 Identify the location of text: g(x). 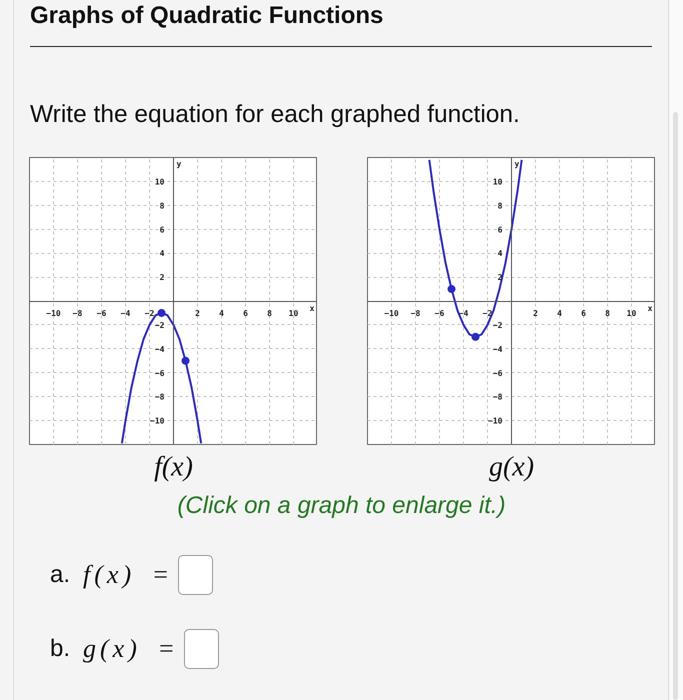
(511, 467).